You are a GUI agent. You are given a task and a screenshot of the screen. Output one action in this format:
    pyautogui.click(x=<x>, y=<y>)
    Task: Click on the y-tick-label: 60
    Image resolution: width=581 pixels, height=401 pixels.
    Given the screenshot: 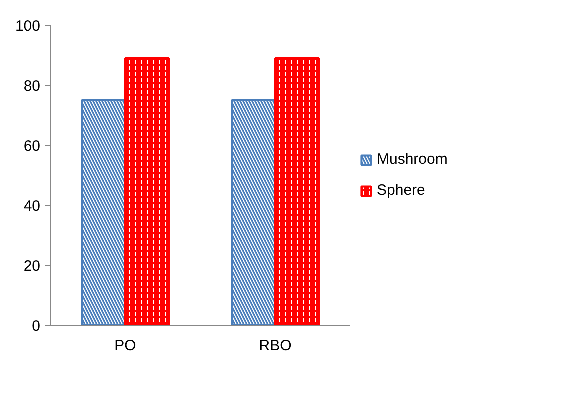 What is the action you would take?
    pyautogui.click(x=32, y=146)
    